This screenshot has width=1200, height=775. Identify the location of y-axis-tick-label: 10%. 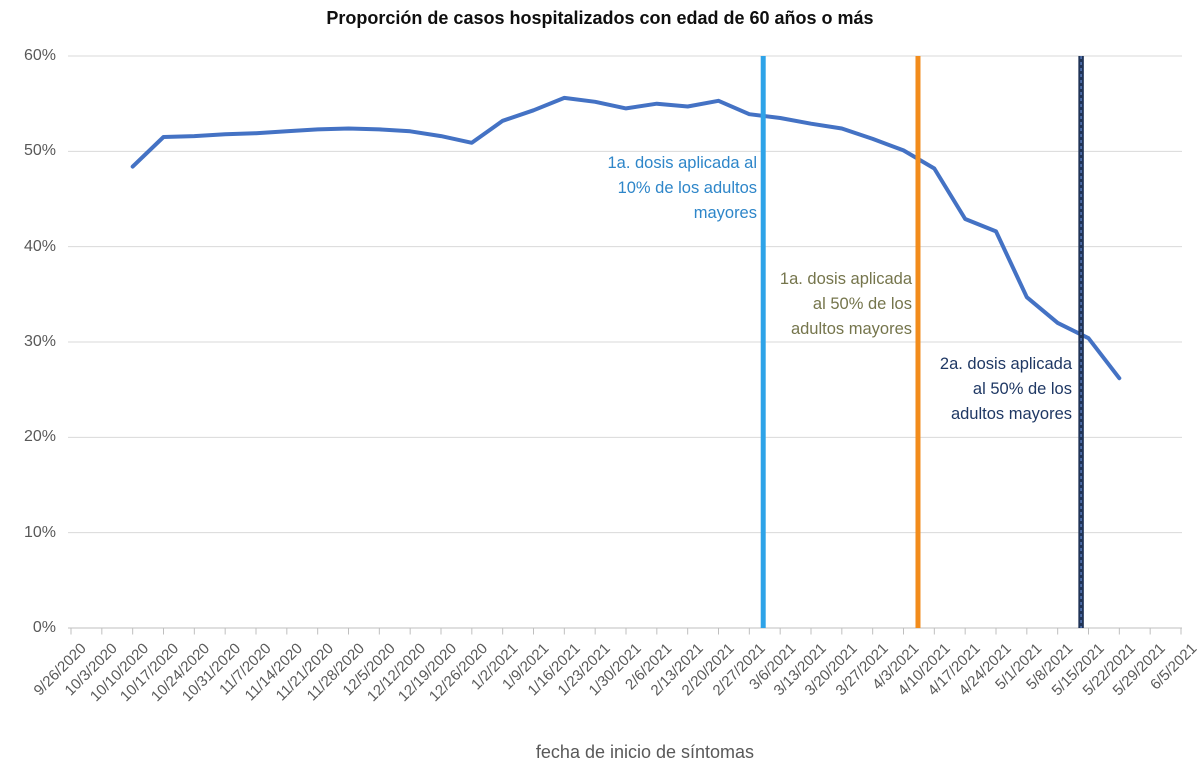
(39, 532).